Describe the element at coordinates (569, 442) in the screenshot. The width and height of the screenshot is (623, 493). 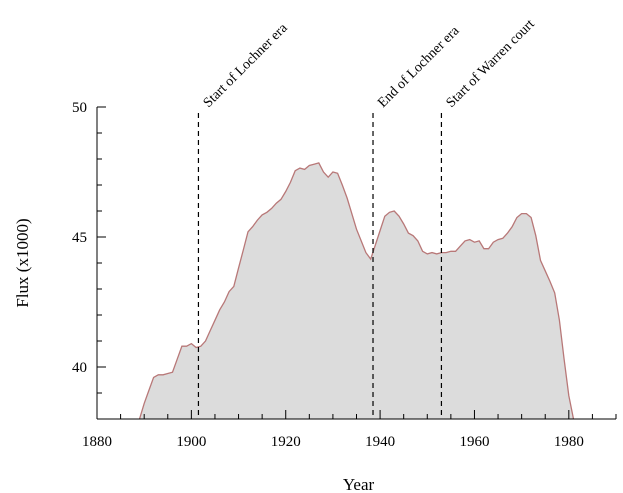
I see `x-tick-label: 1980` at that location.